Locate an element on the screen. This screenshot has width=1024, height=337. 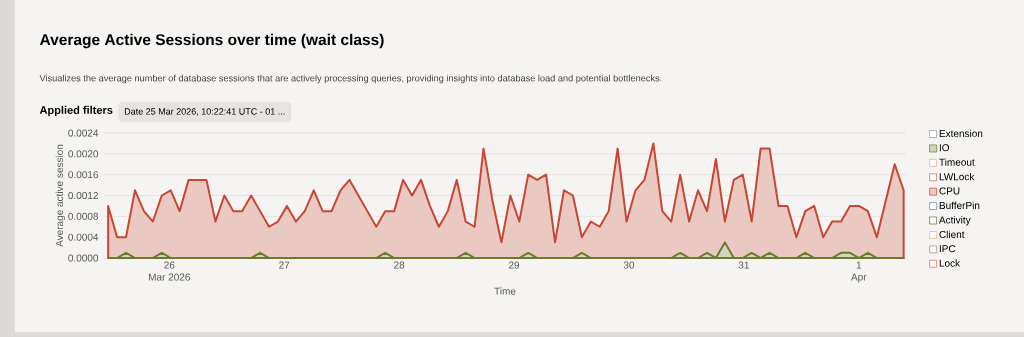
y-tick-label: 0.0004 is located at coordinates (83, 237).